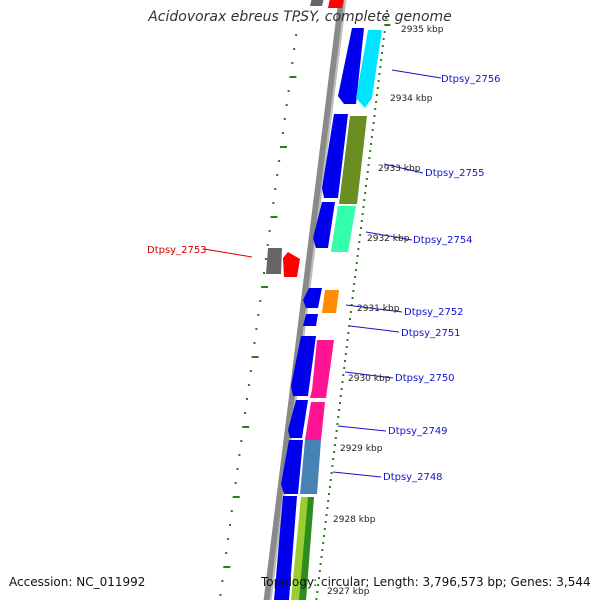 This screenshot has width=600, height=600. I want to click on scale-label: 2931 kbp, so click(378, 309).